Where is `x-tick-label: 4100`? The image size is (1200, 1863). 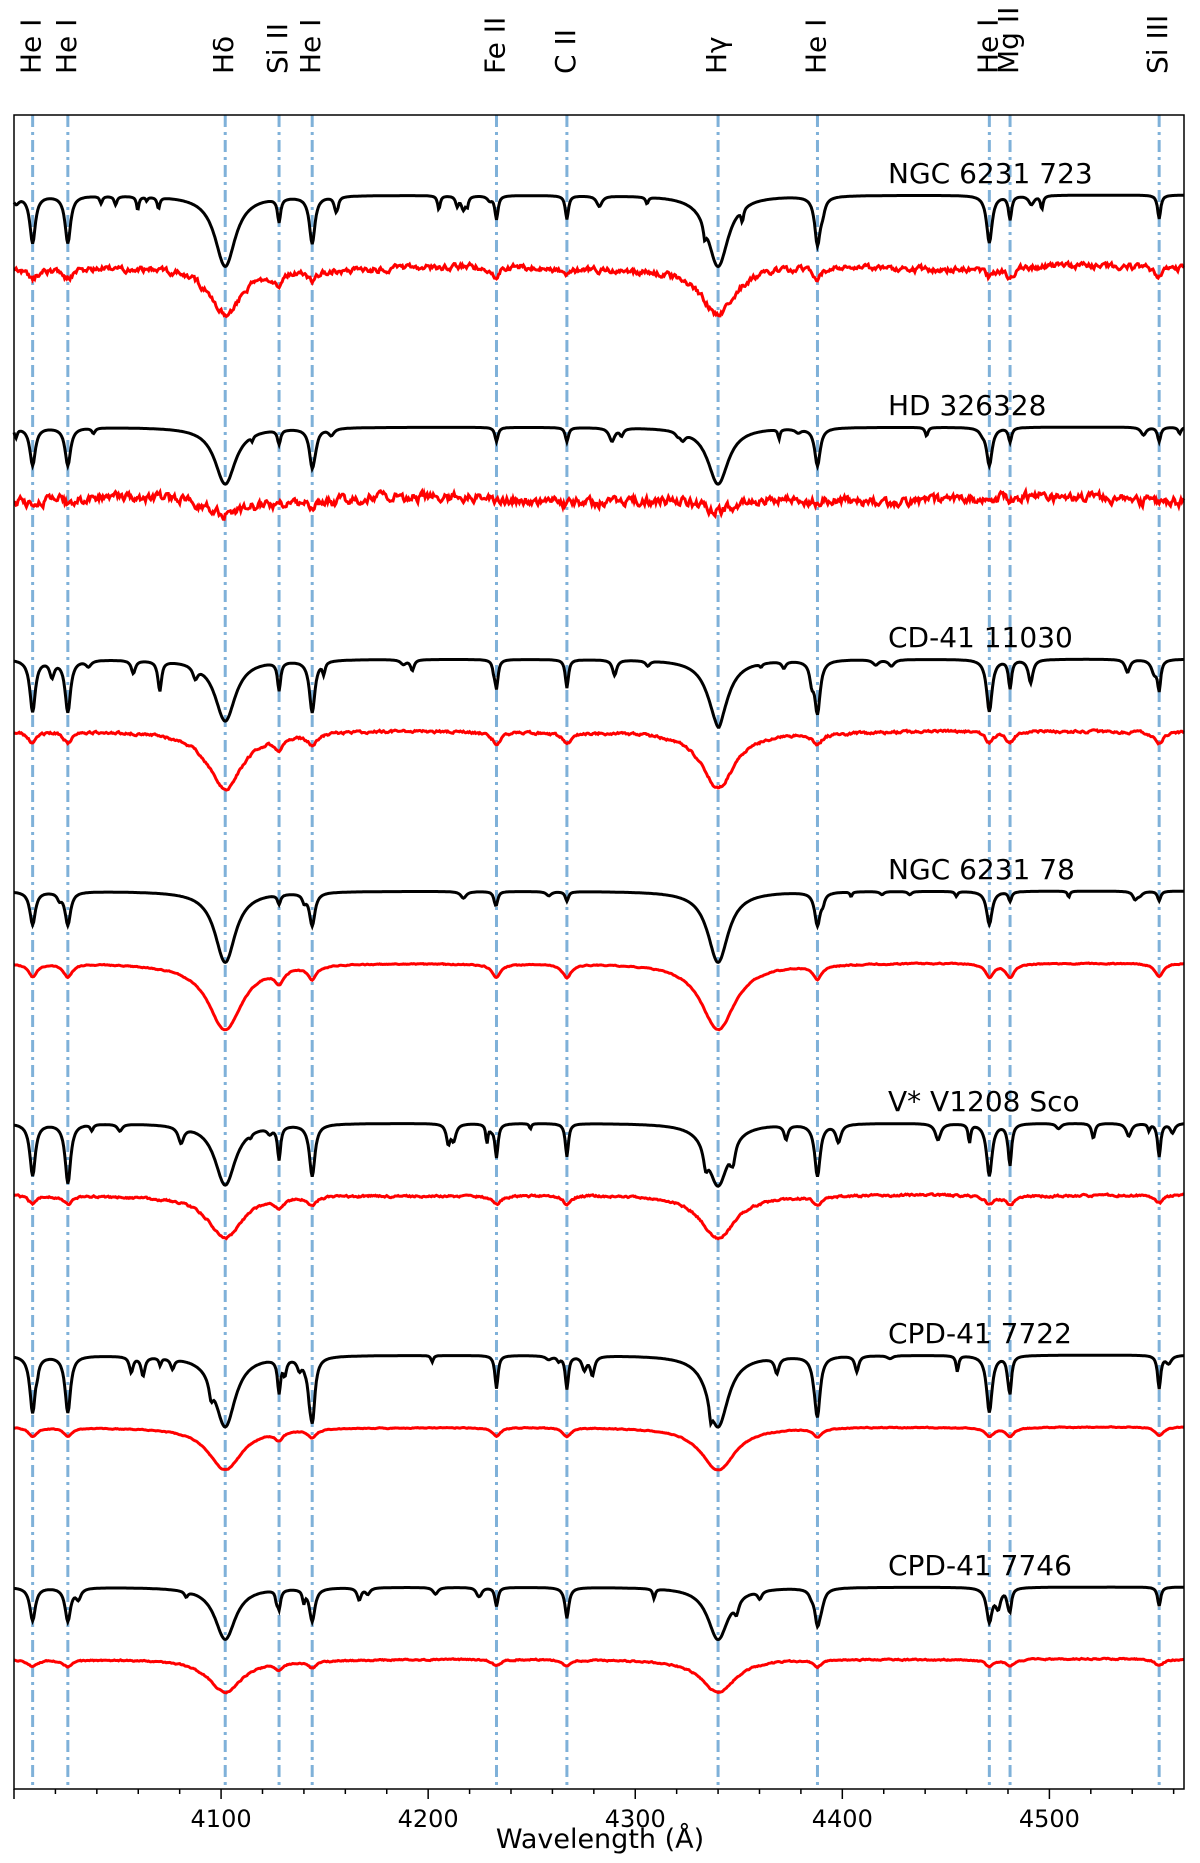 x-tick-label: 4100 is located at coordinates (221, 1819).